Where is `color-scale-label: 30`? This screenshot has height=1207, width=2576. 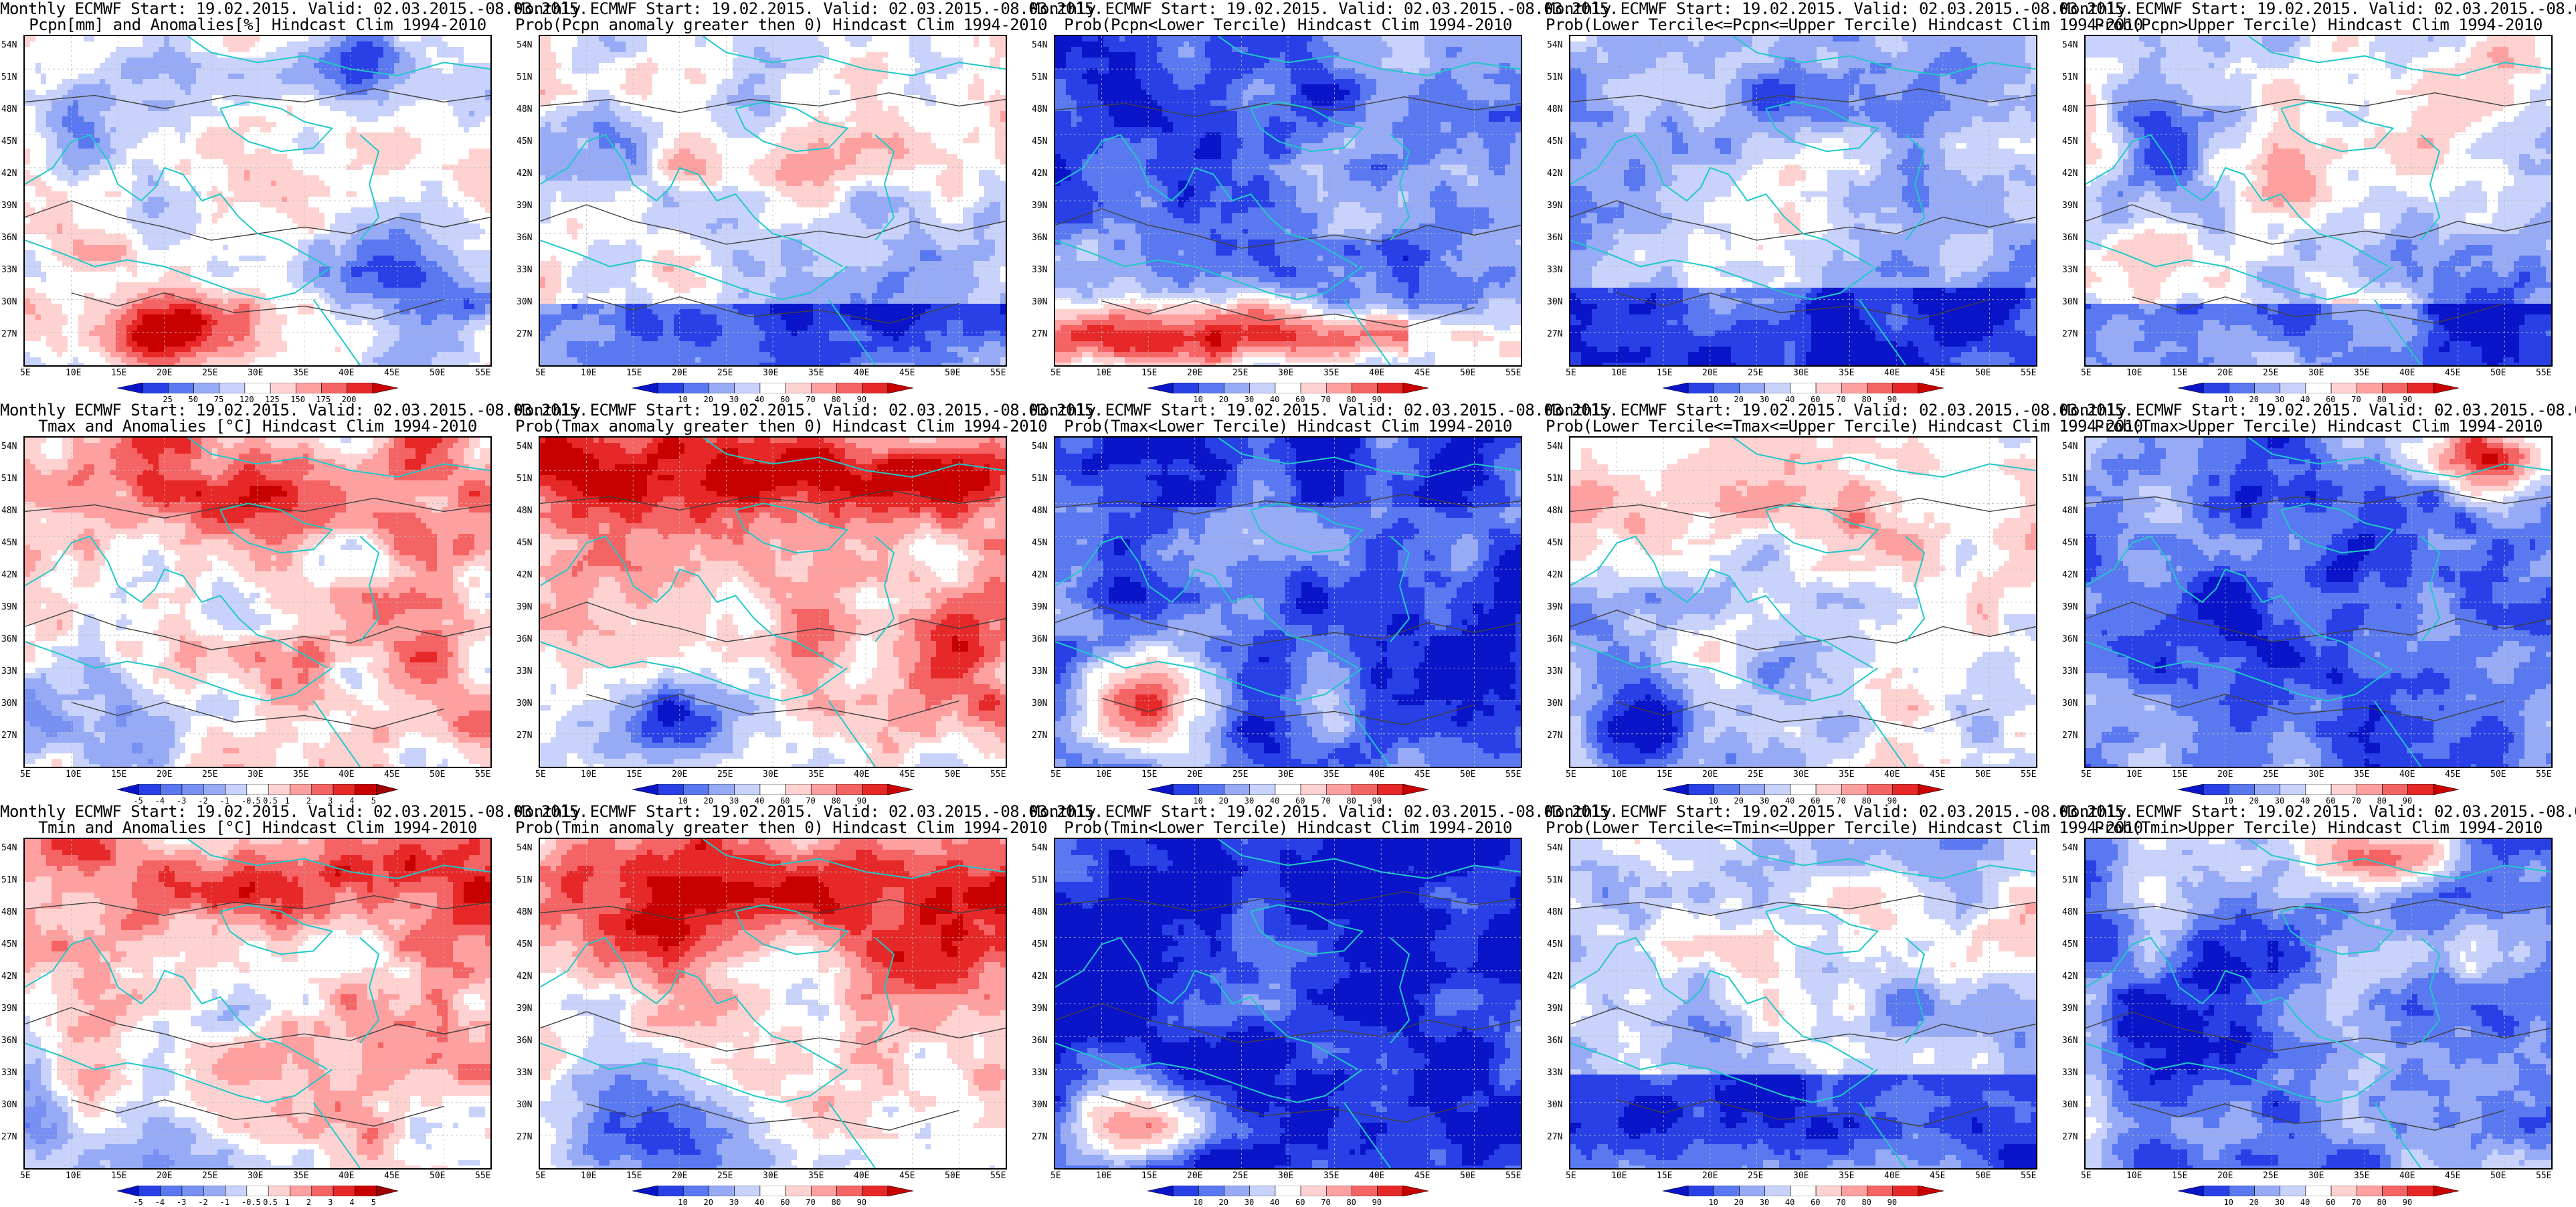
color-scale-label: 30 is located at coordinates (2279, 1202).